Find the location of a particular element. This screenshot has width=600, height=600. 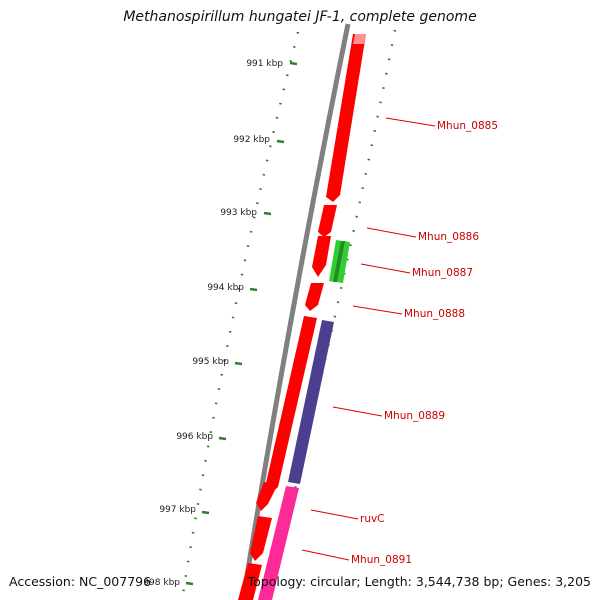

tick-label: 994 kbp is located at coordinates (225, 288).